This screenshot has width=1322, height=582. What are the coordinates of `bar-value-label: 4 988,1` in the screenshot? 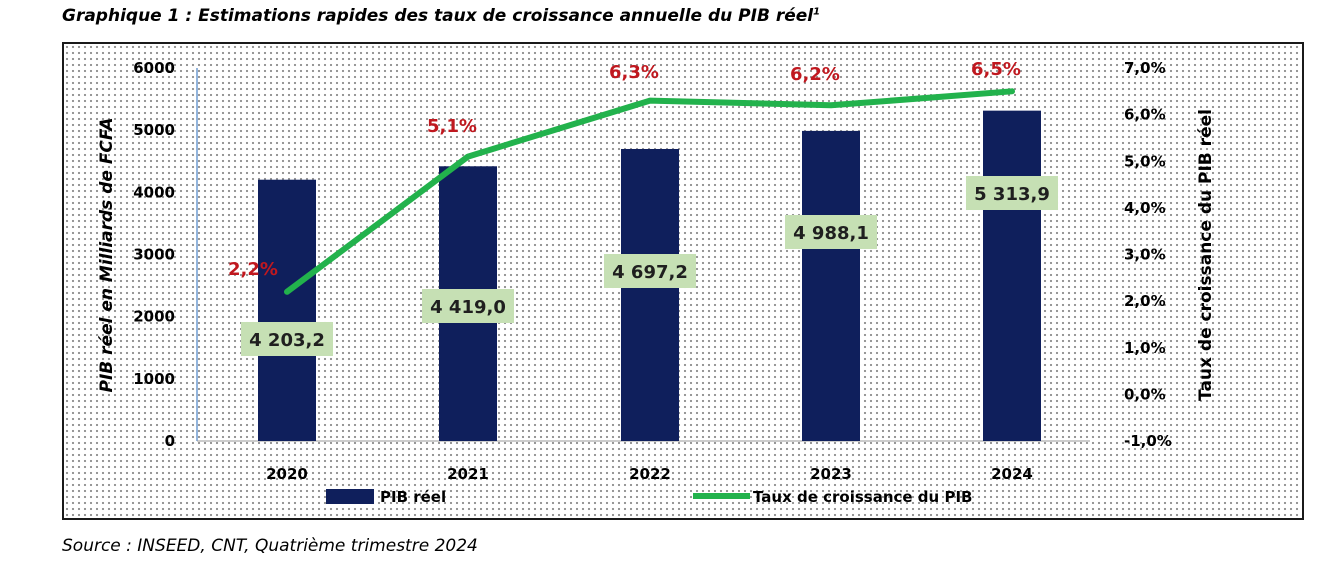 It's located at (831, 233).